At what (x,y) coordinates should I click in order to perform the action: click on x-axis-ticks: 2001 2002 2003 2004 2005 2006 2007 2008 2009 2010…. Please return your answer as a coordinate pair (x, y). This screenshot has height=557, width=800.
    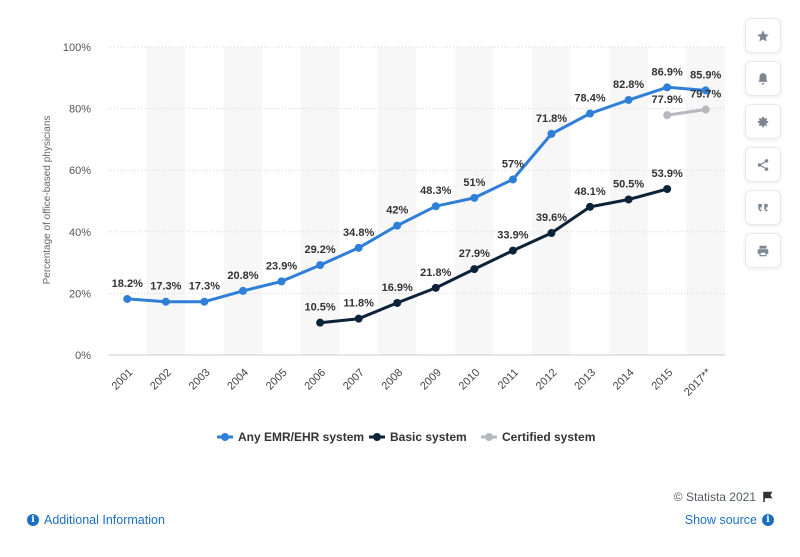
    Looking at the image, I should click on (412, 382).